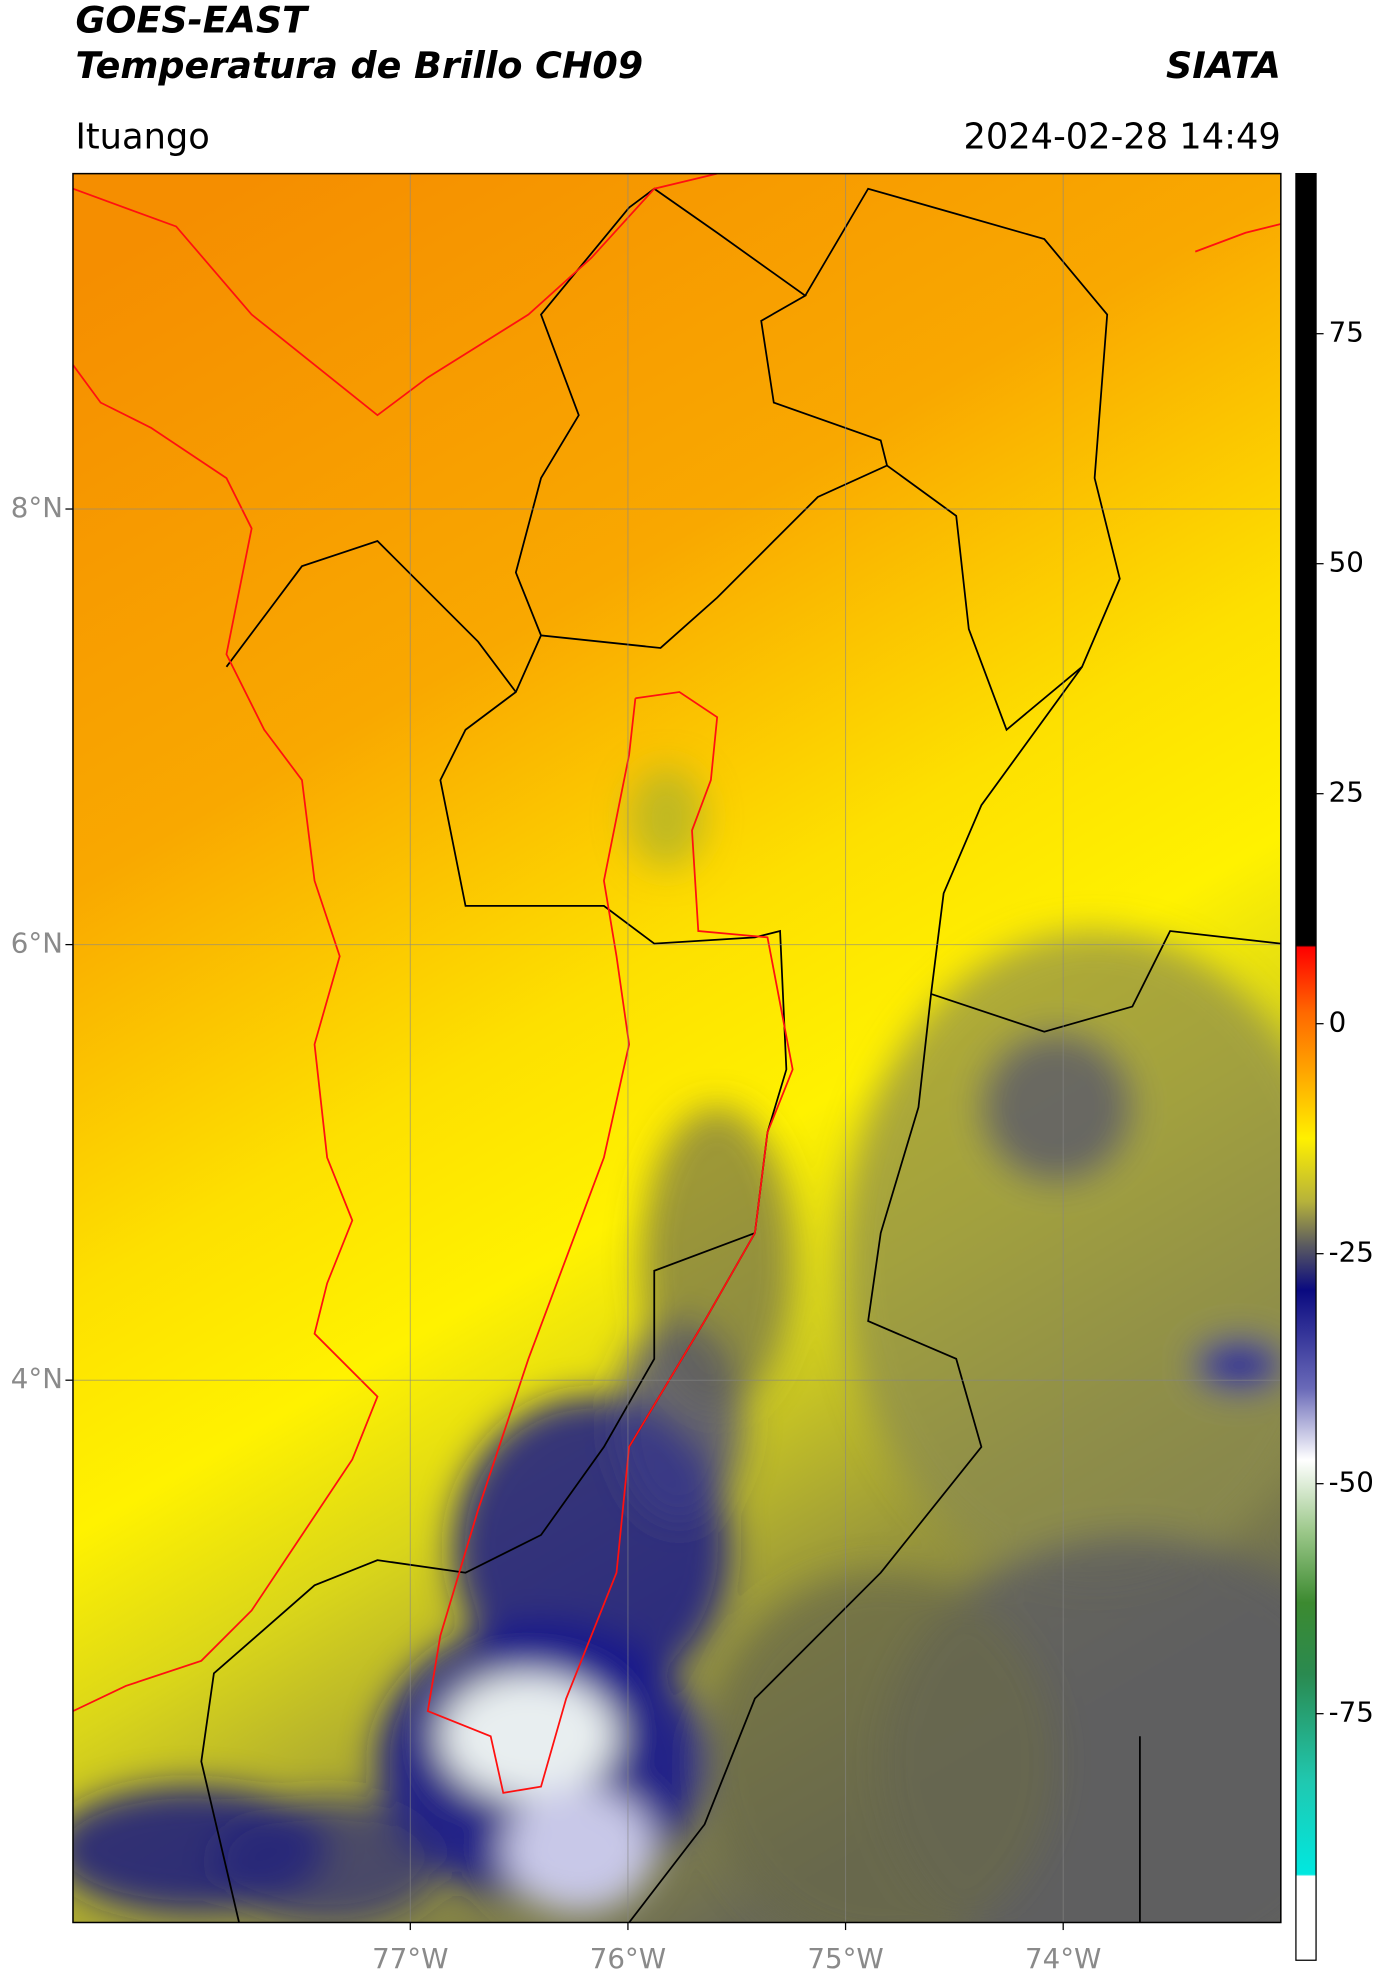 This screenshot has height=1981, width=1384. Describe the element at coordinates (1121, 136) in the screenshot. I see `datetime: 2024-02-28 14:49` at that location.